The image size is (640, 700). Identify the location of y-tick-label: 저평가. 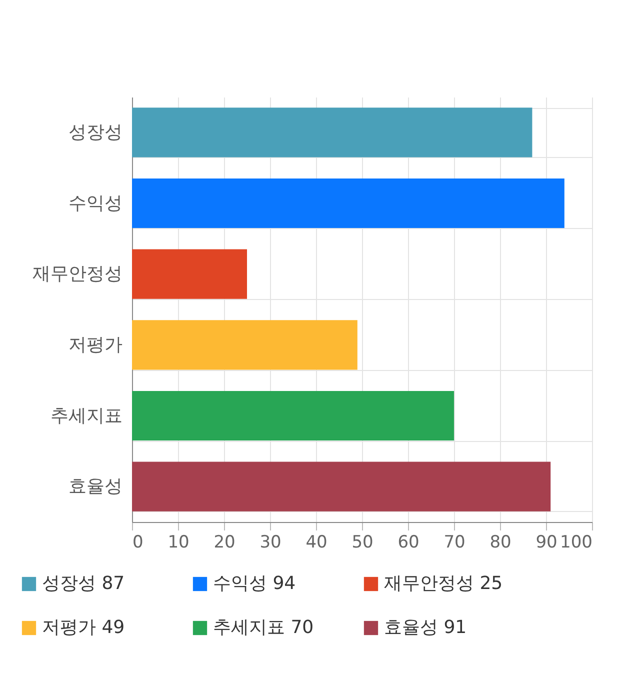
(95, 345).